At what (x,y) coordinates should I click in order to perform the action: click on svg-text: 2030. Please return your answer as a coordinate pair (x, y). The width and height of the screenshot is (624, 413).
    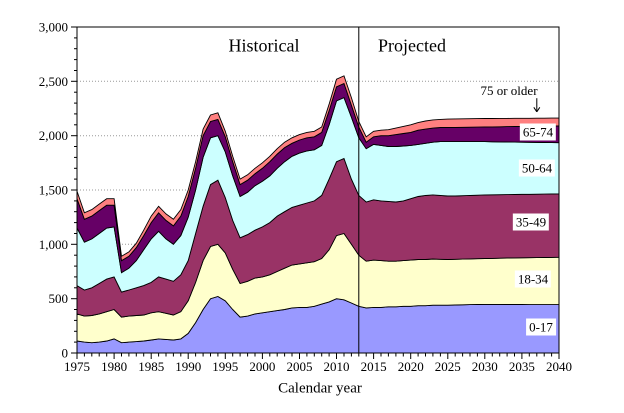
    Looking at the image, I should click on (485, 366).